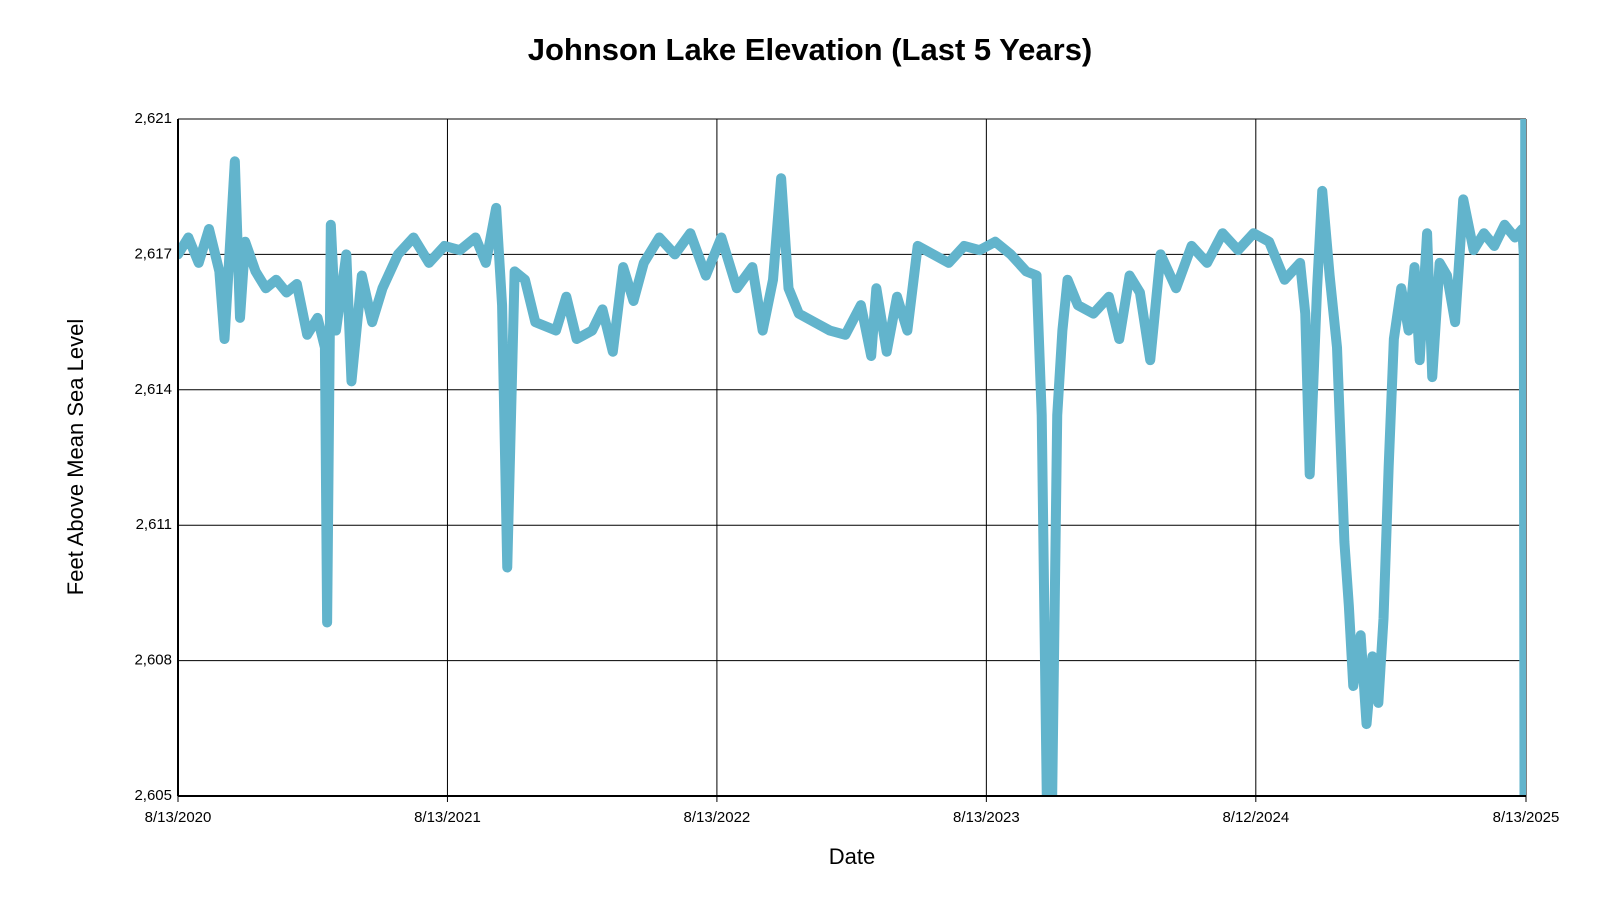  I want to click on chart-title: Johnson Lake Elevation (Last 5 Years), so click(810, 49).